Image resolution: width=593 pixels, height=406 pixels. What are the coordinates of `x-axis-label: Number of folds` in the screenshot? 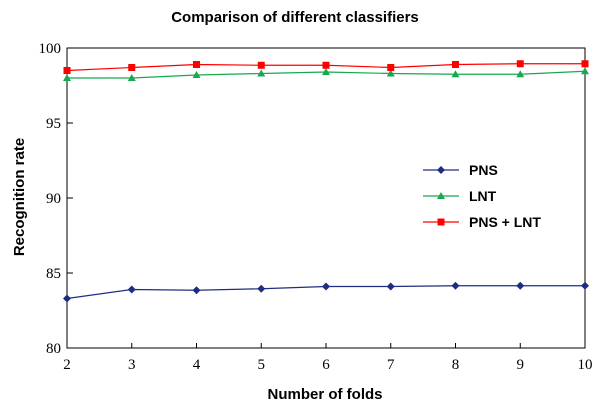 It's located at (325, 394).